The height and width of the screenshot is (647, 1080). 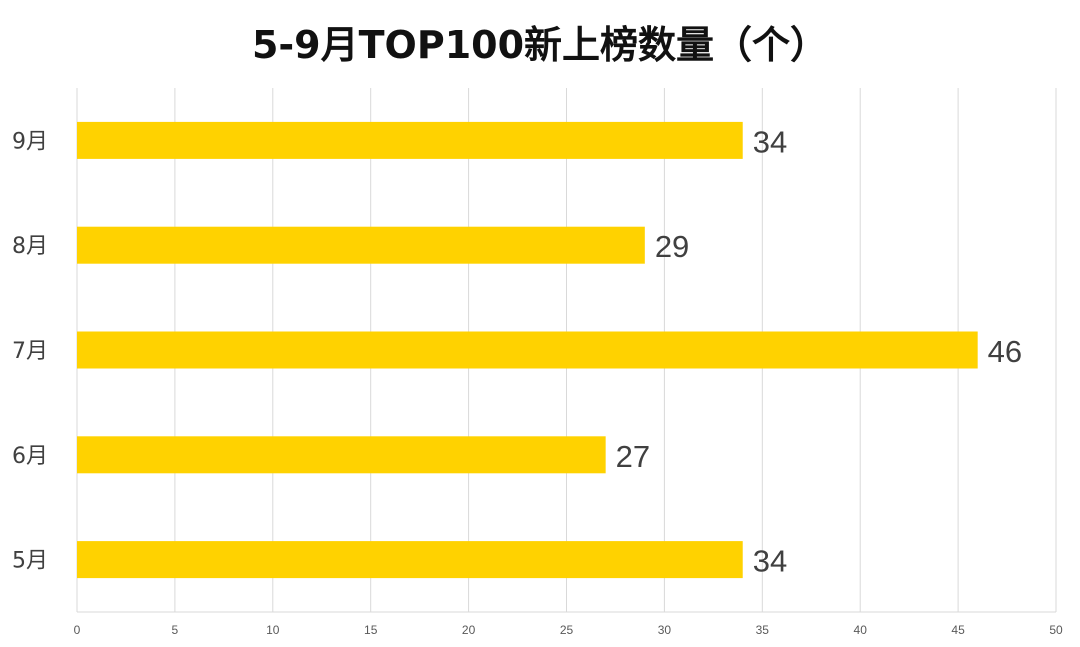 What do you see at coordinates (30, 141) in the screenshot?
I see `y-category-label: 9月` at bounding box center [30, 141].